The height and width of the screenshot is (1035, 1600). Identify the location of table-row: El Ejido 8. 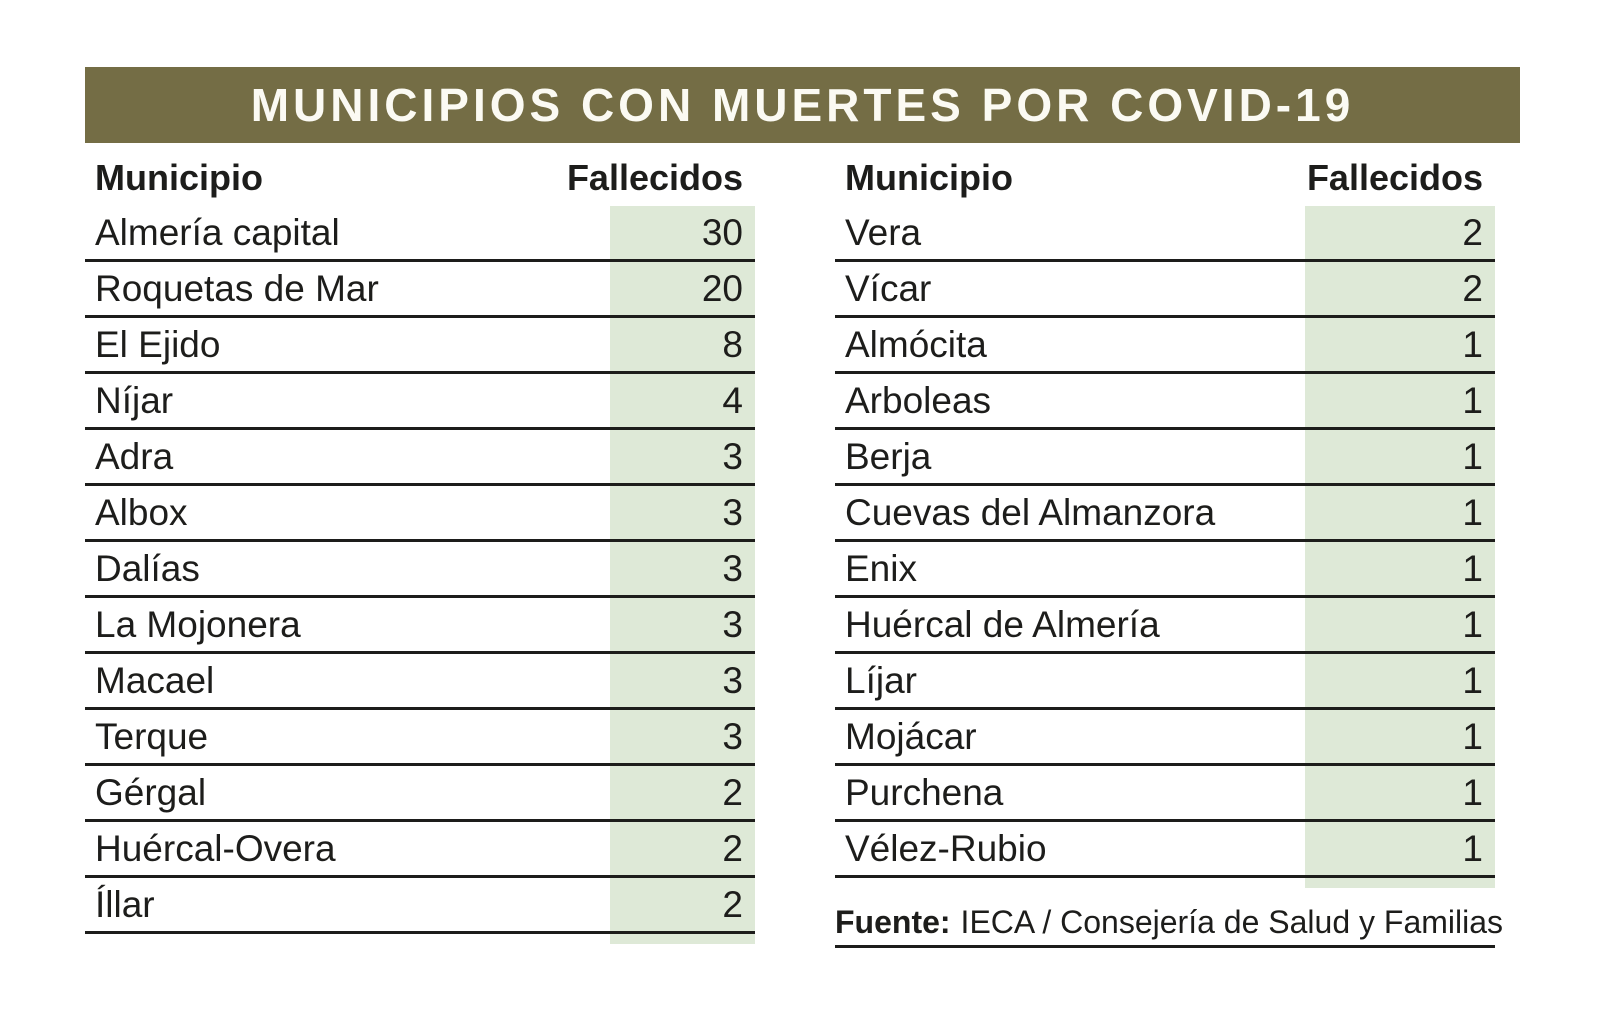
(420, 346).